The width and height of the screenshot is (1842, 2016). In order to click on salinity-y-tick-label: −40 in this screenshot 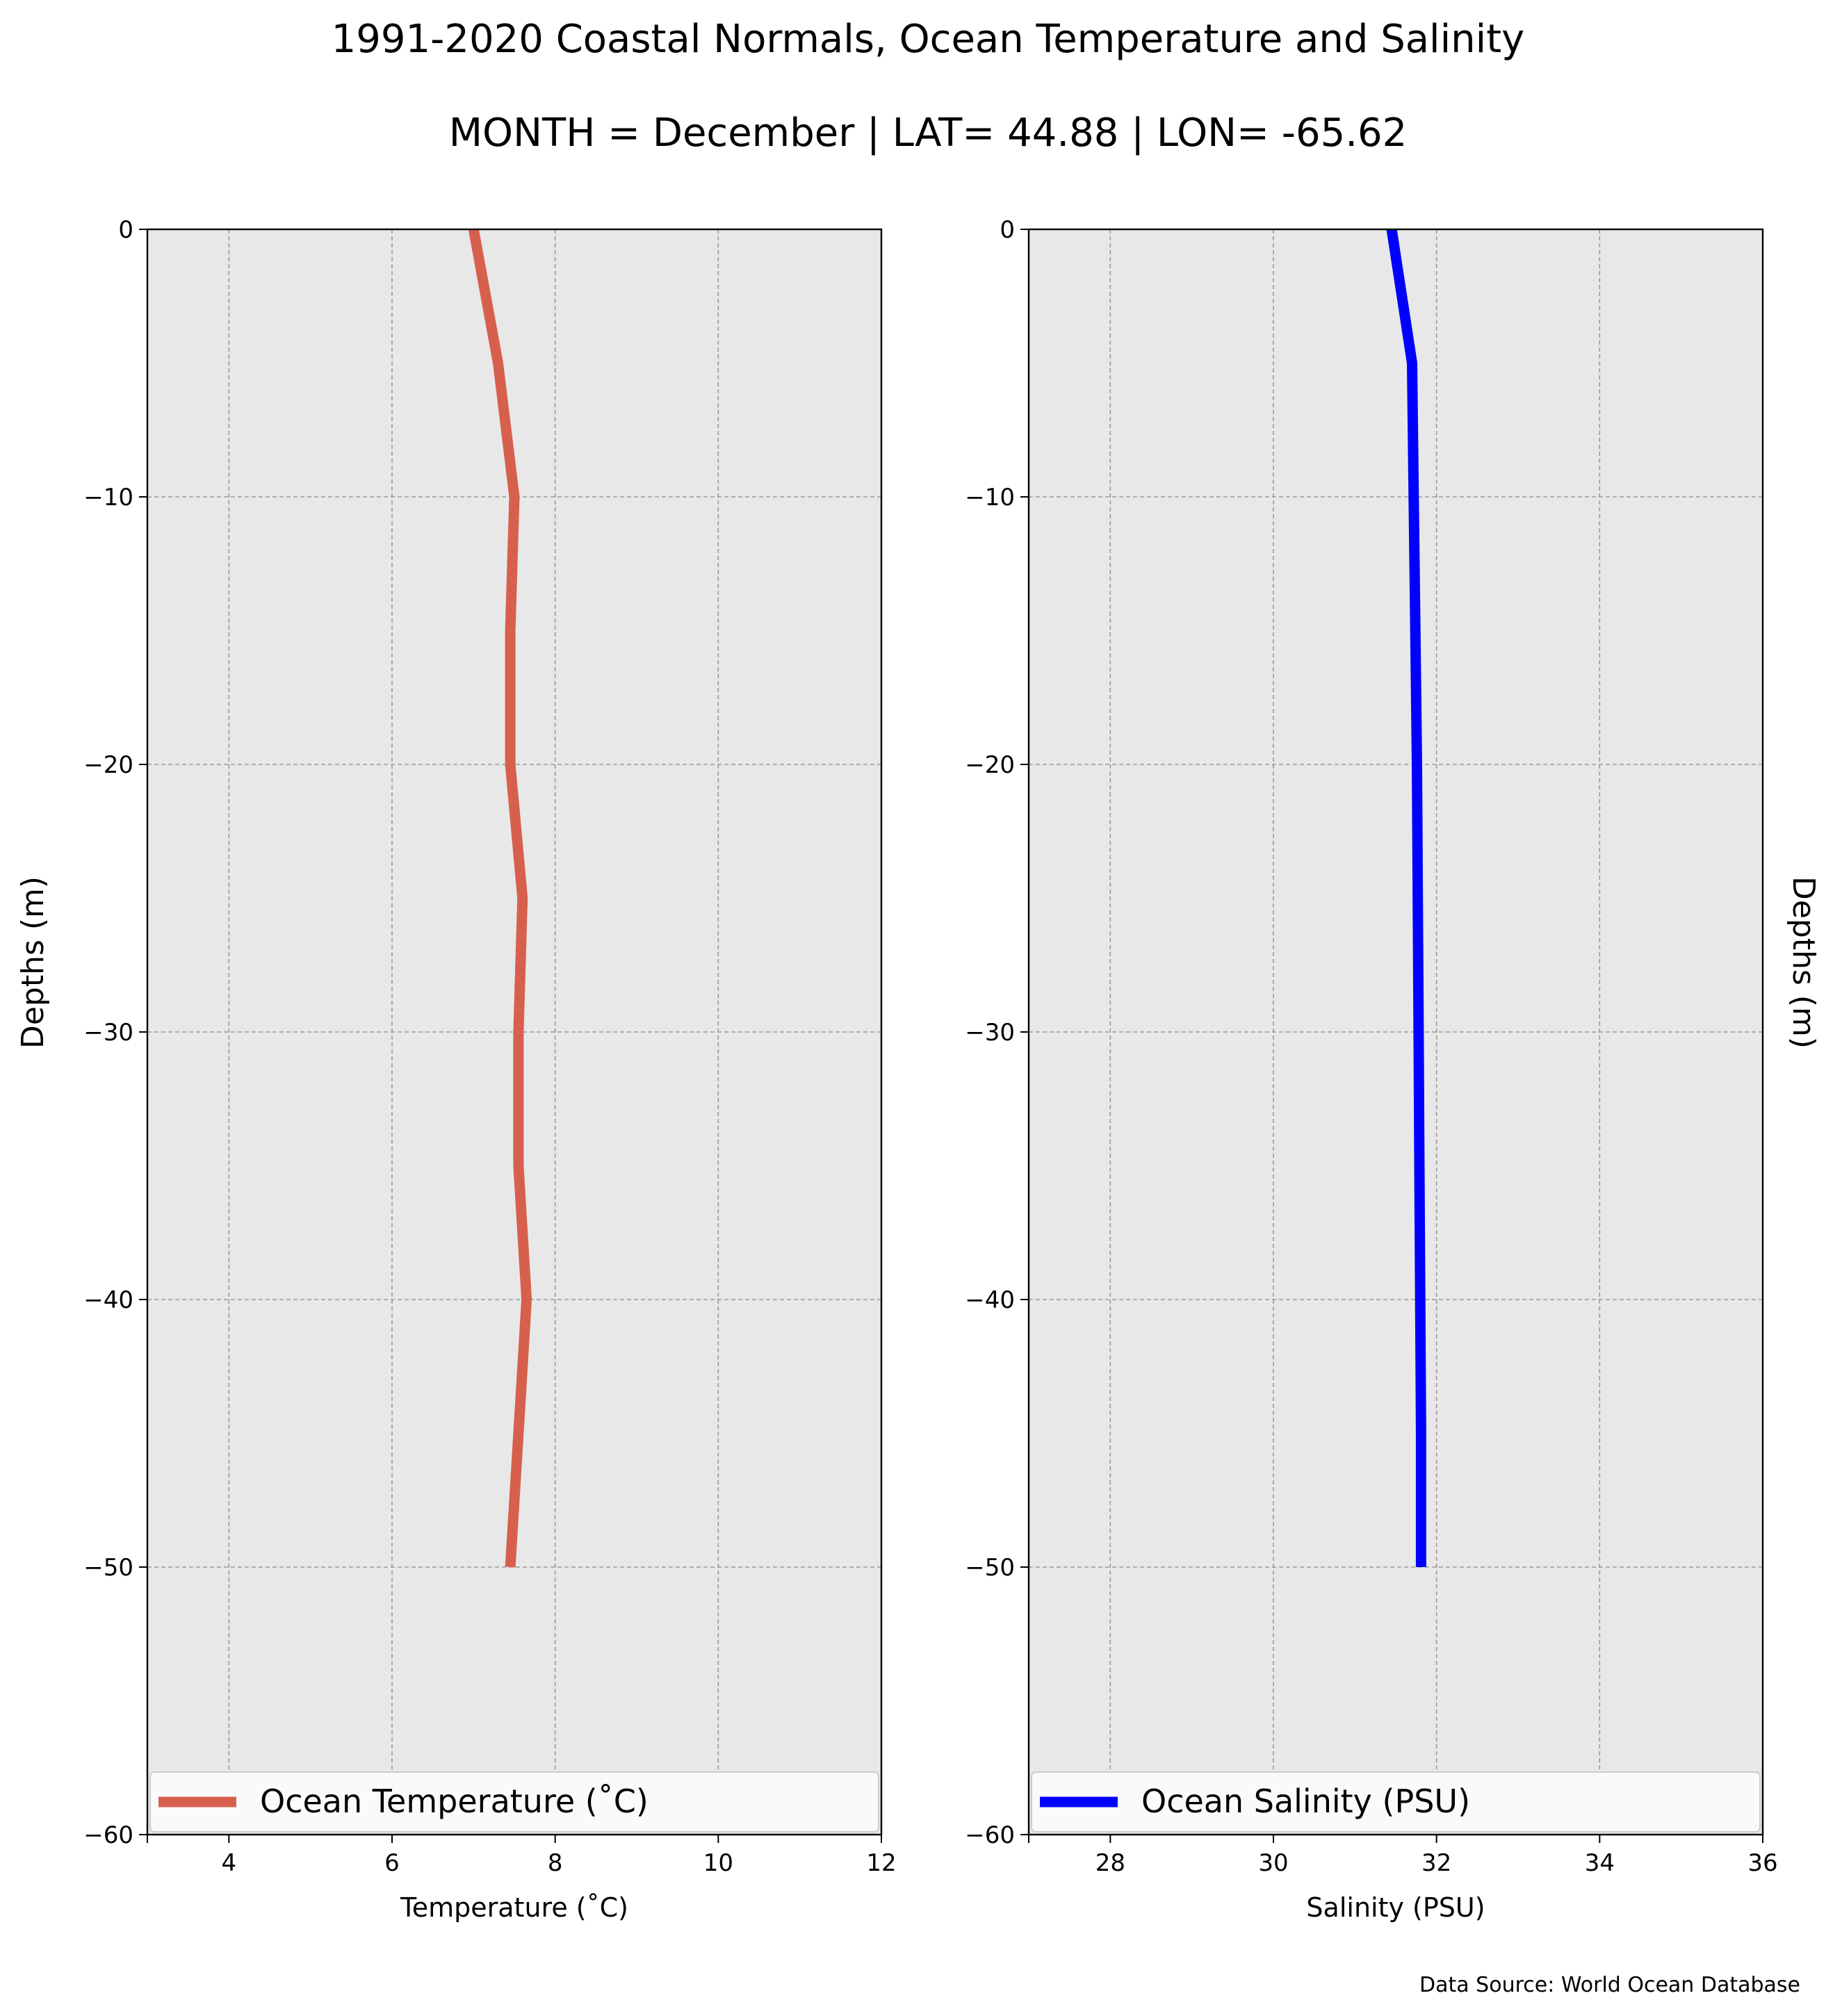, I will do `click(990, 1300)`.